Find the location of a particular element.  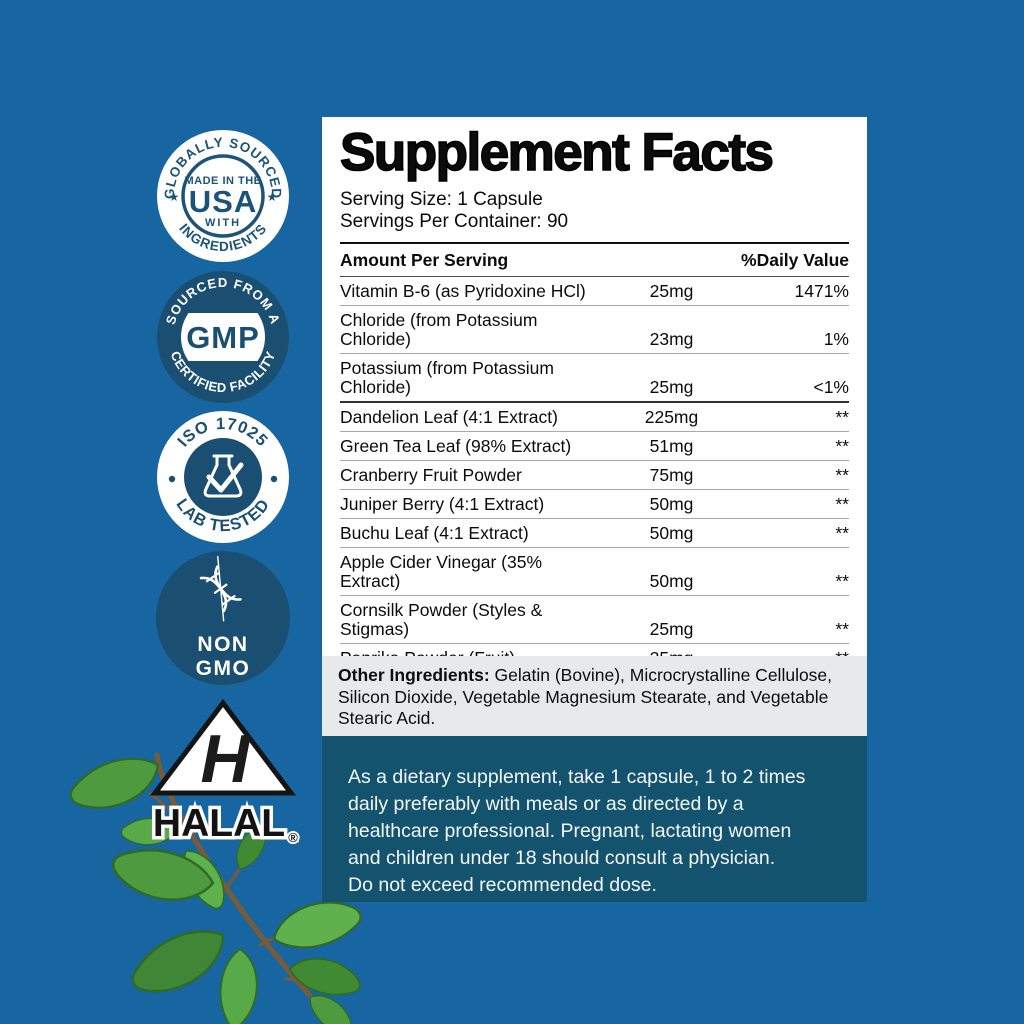

table-header: Amount Per Serving %Daily Value is located at coordinates (594, 260).